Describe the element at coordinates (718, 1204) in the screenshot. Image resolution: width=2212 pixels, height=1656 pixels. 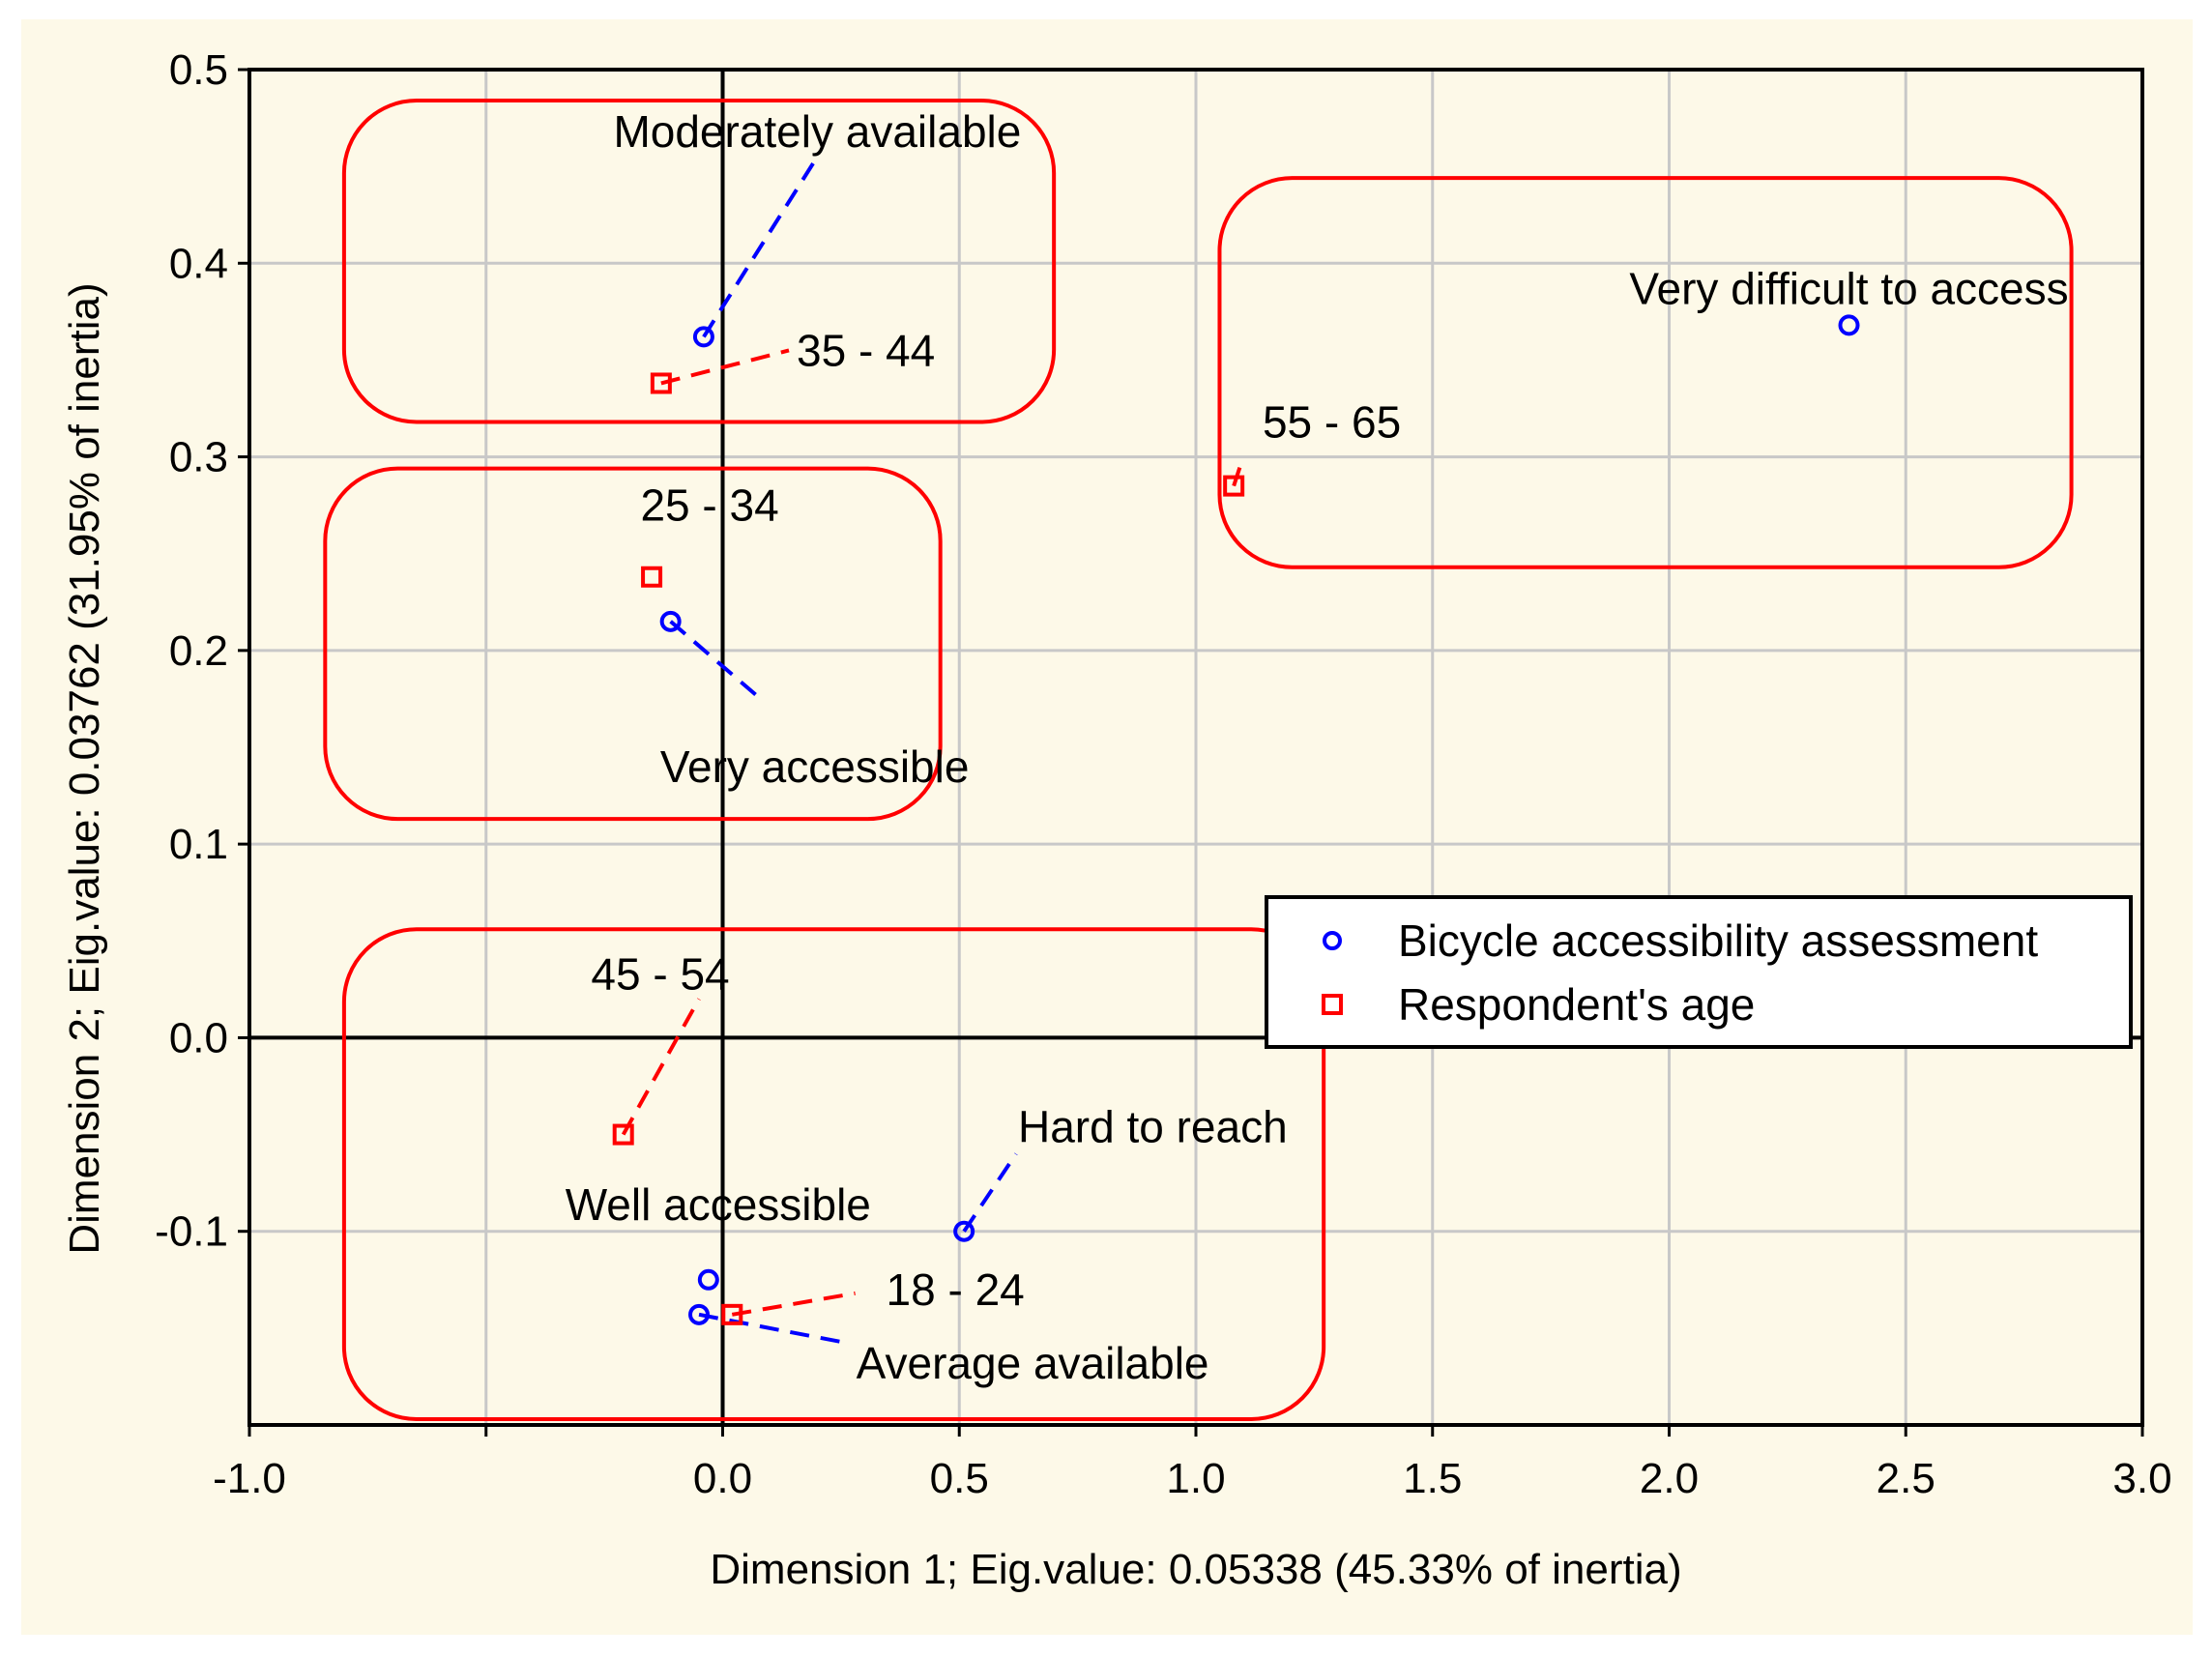
I see `point-label-0-3: Well accessible` at that location.